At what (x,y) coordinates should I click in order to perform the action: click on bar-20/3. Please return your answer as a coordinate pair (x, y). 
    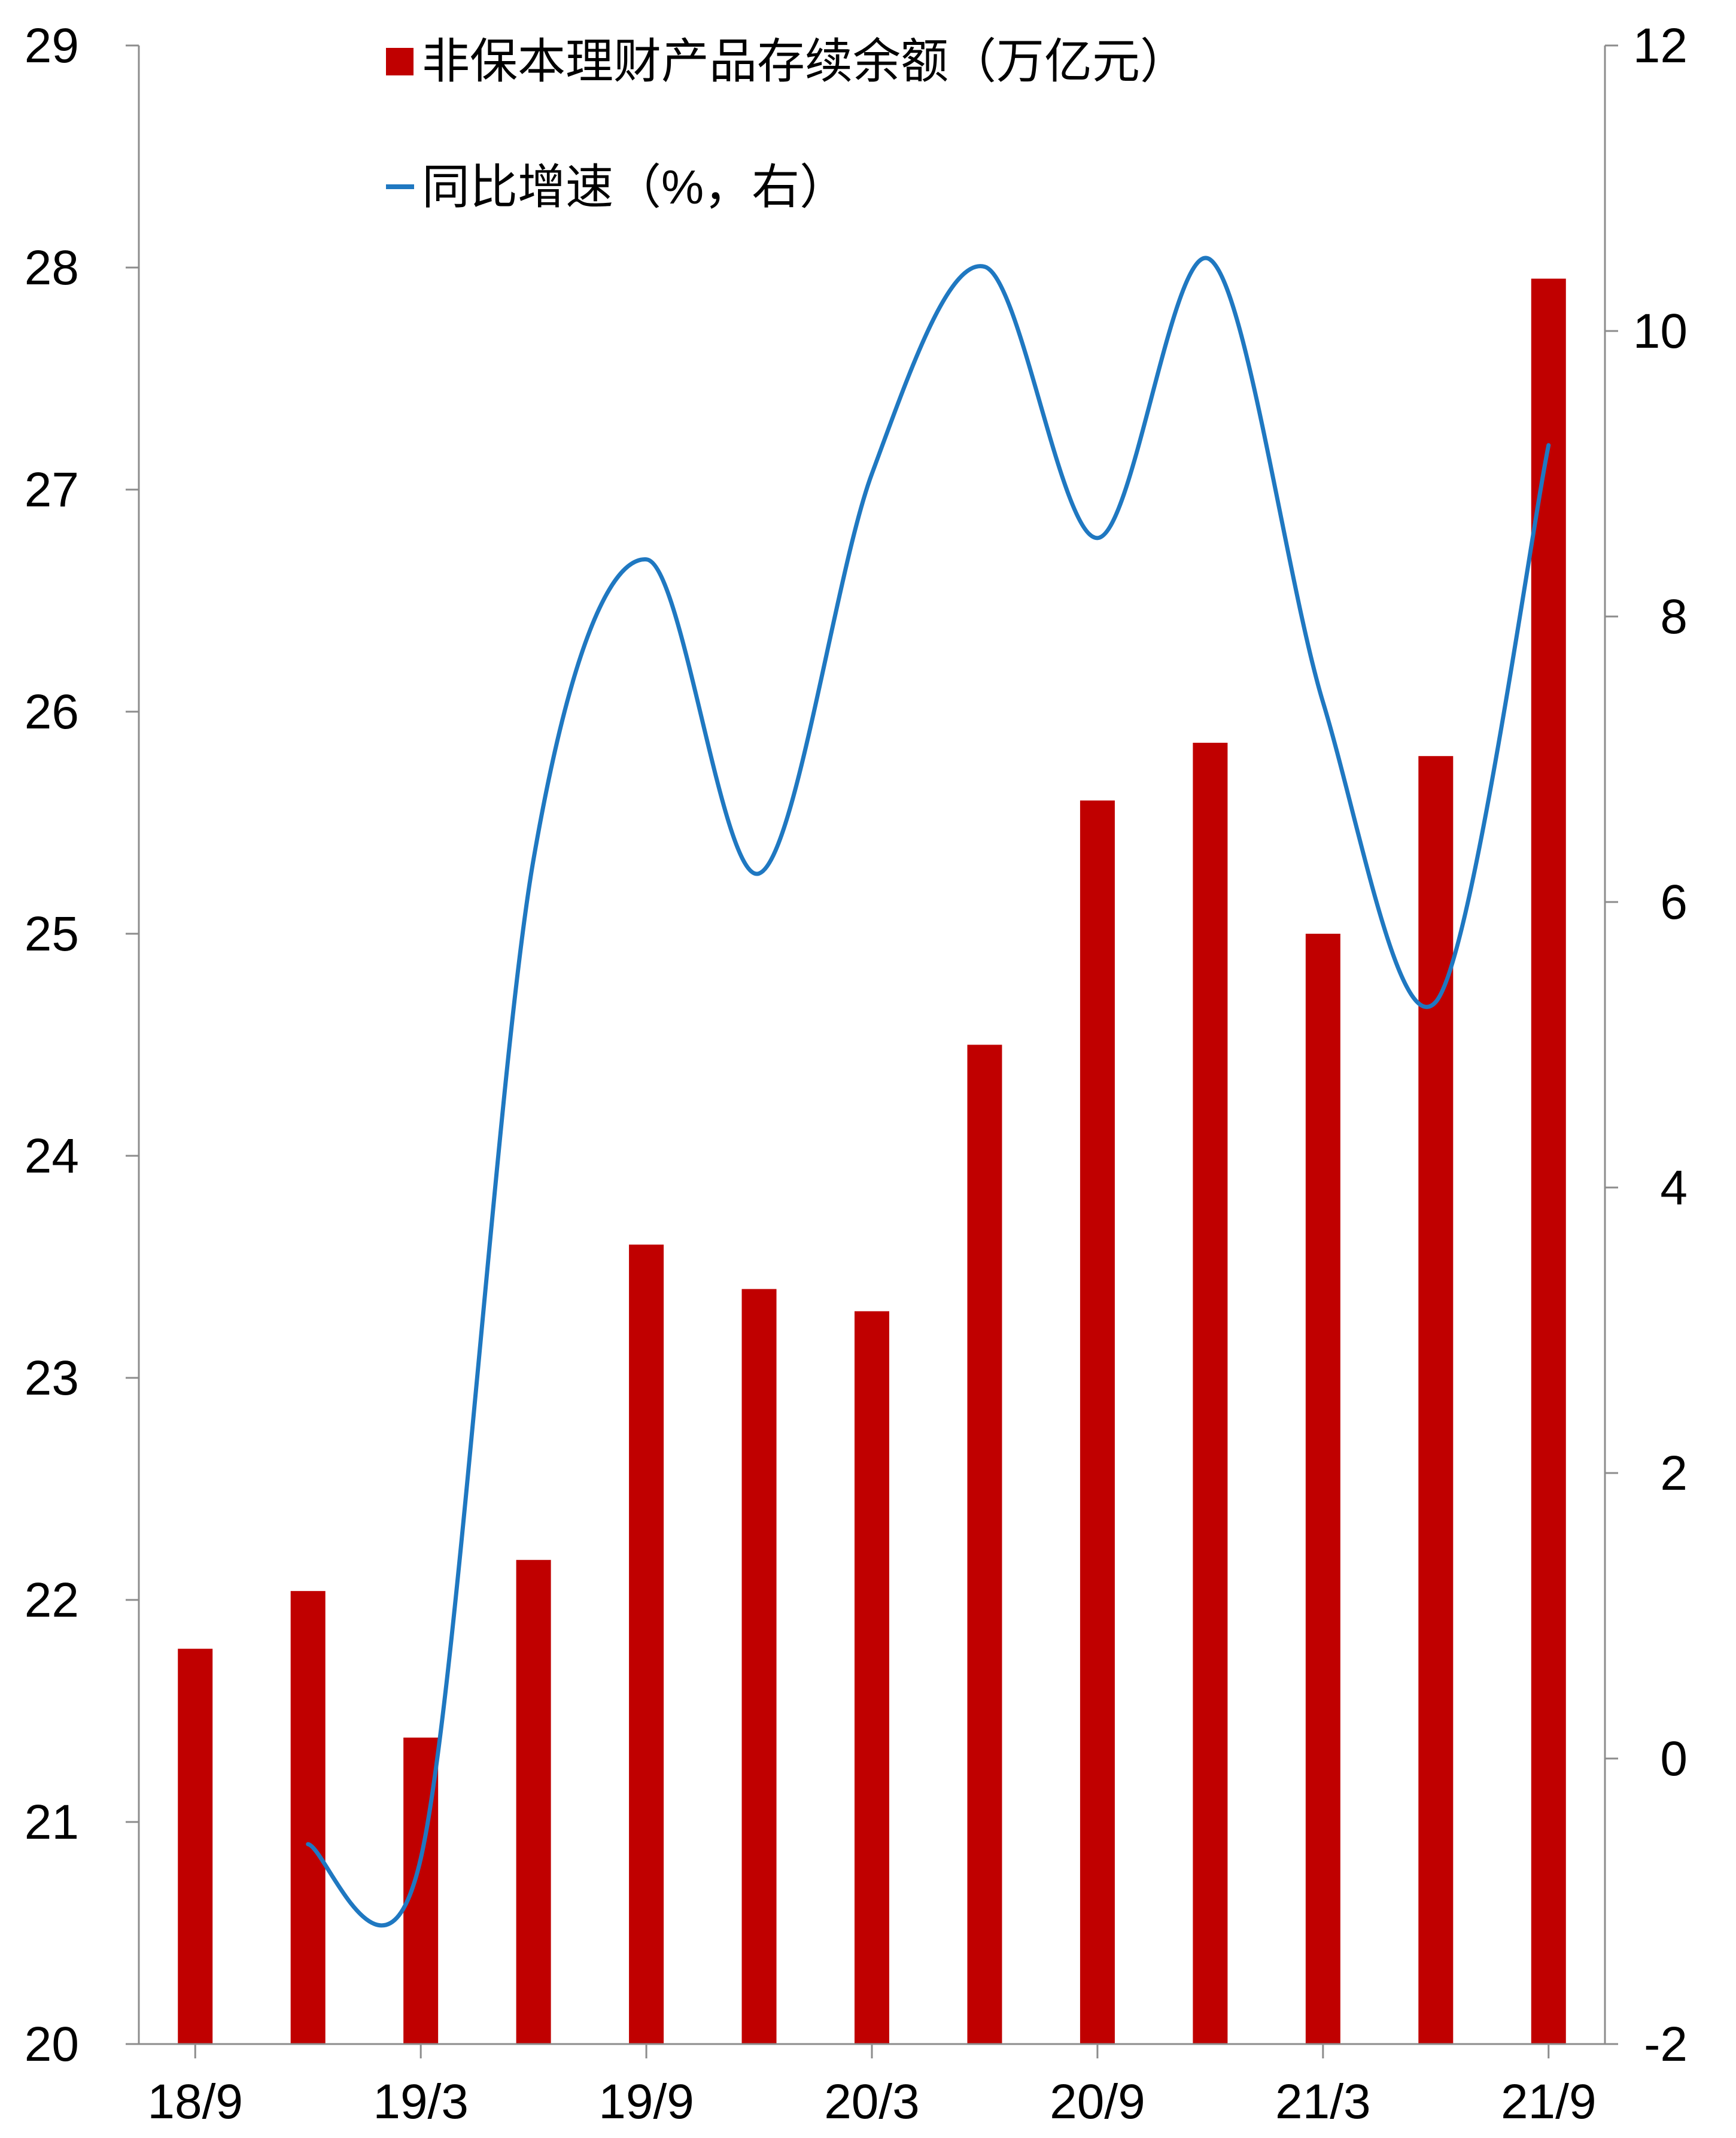
    Looking at the image, I should click on (872, 1677).